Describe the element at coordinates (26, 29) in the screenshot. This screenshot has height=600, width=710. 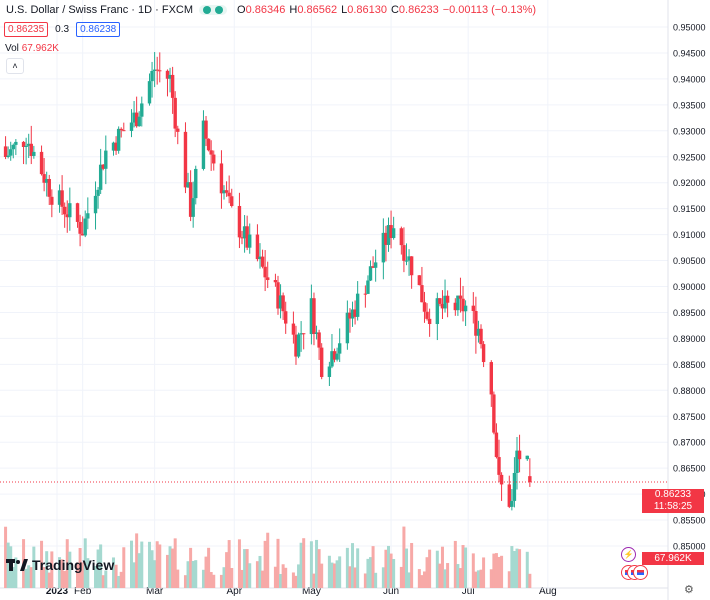
I see `sell-button: 0.86235` at that location.